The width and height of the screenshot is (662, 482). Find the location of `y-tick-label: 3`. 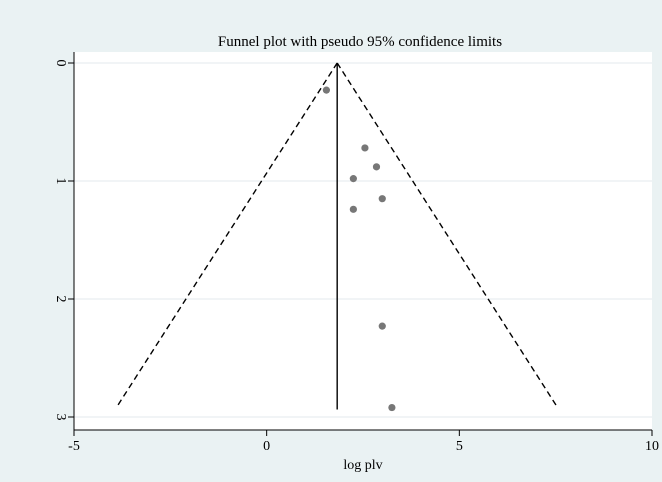

y-tick-label: 3 is located at coordinates (60, 417).